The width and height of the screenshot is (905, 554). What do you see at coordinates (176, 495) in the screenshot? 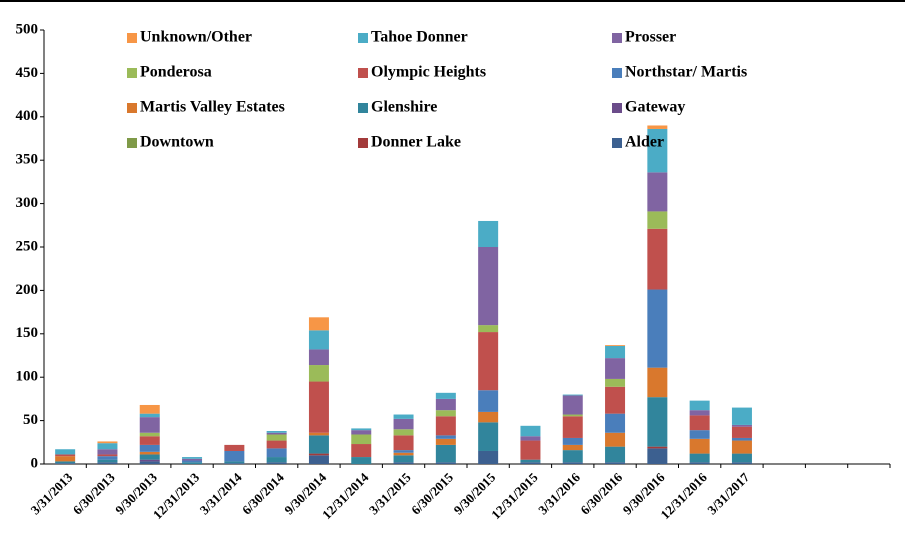
I see `x-tick-label: 12/31/2013` at bounding box center [176, 495].